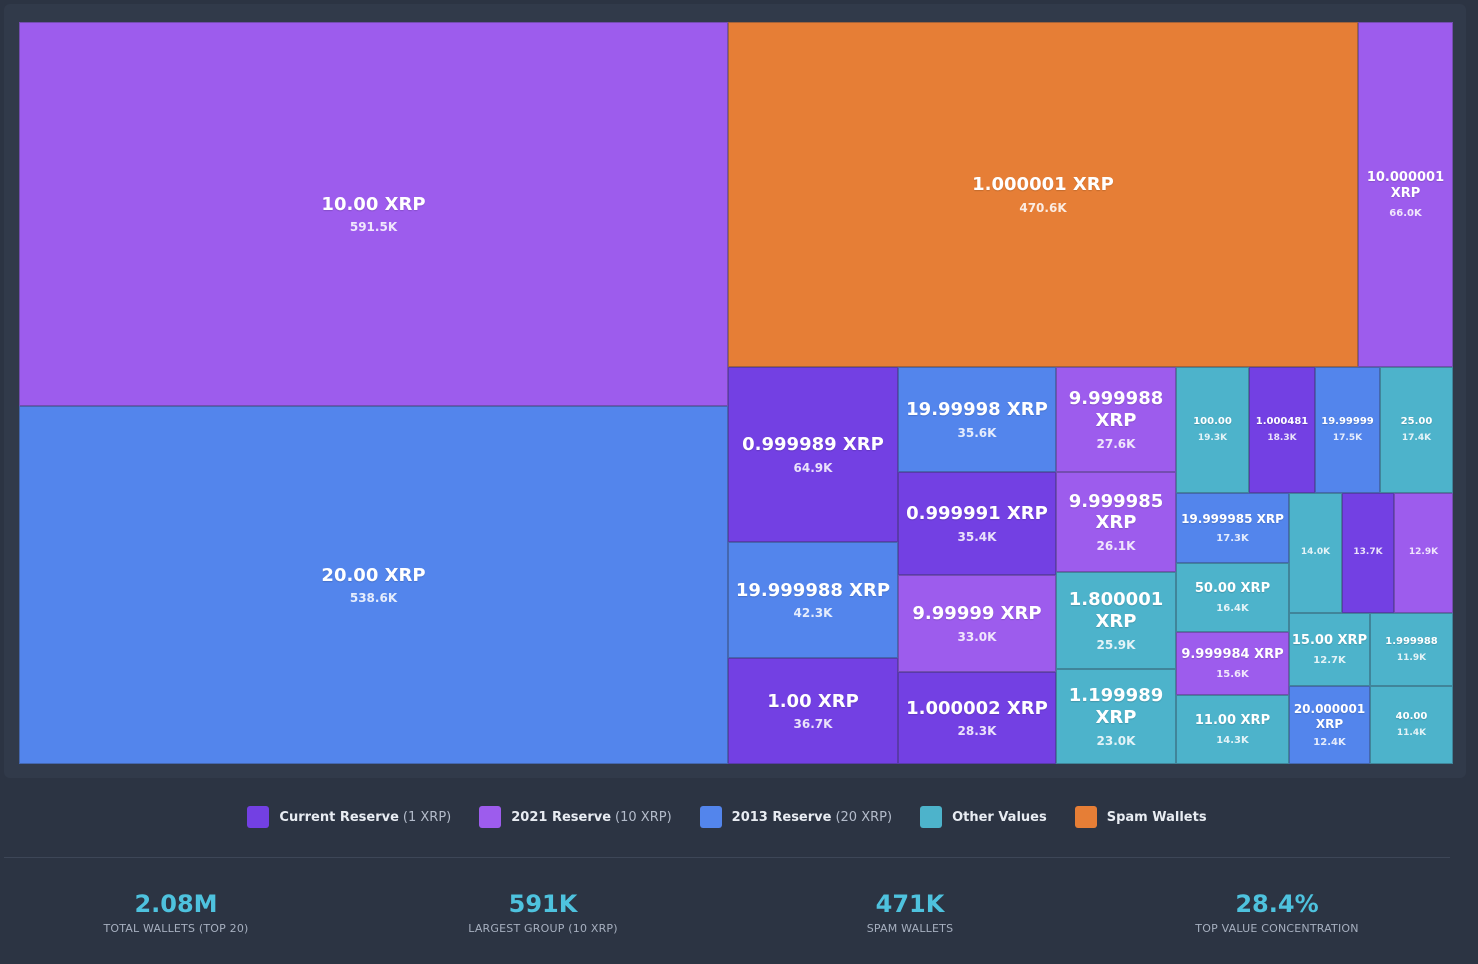 The width and height of the screenshot is (1478, 964). What do you see at coordinates (977, 731) in the screenshot?
I see `tile-value: 28.3K` at bounding box center [977, 731].